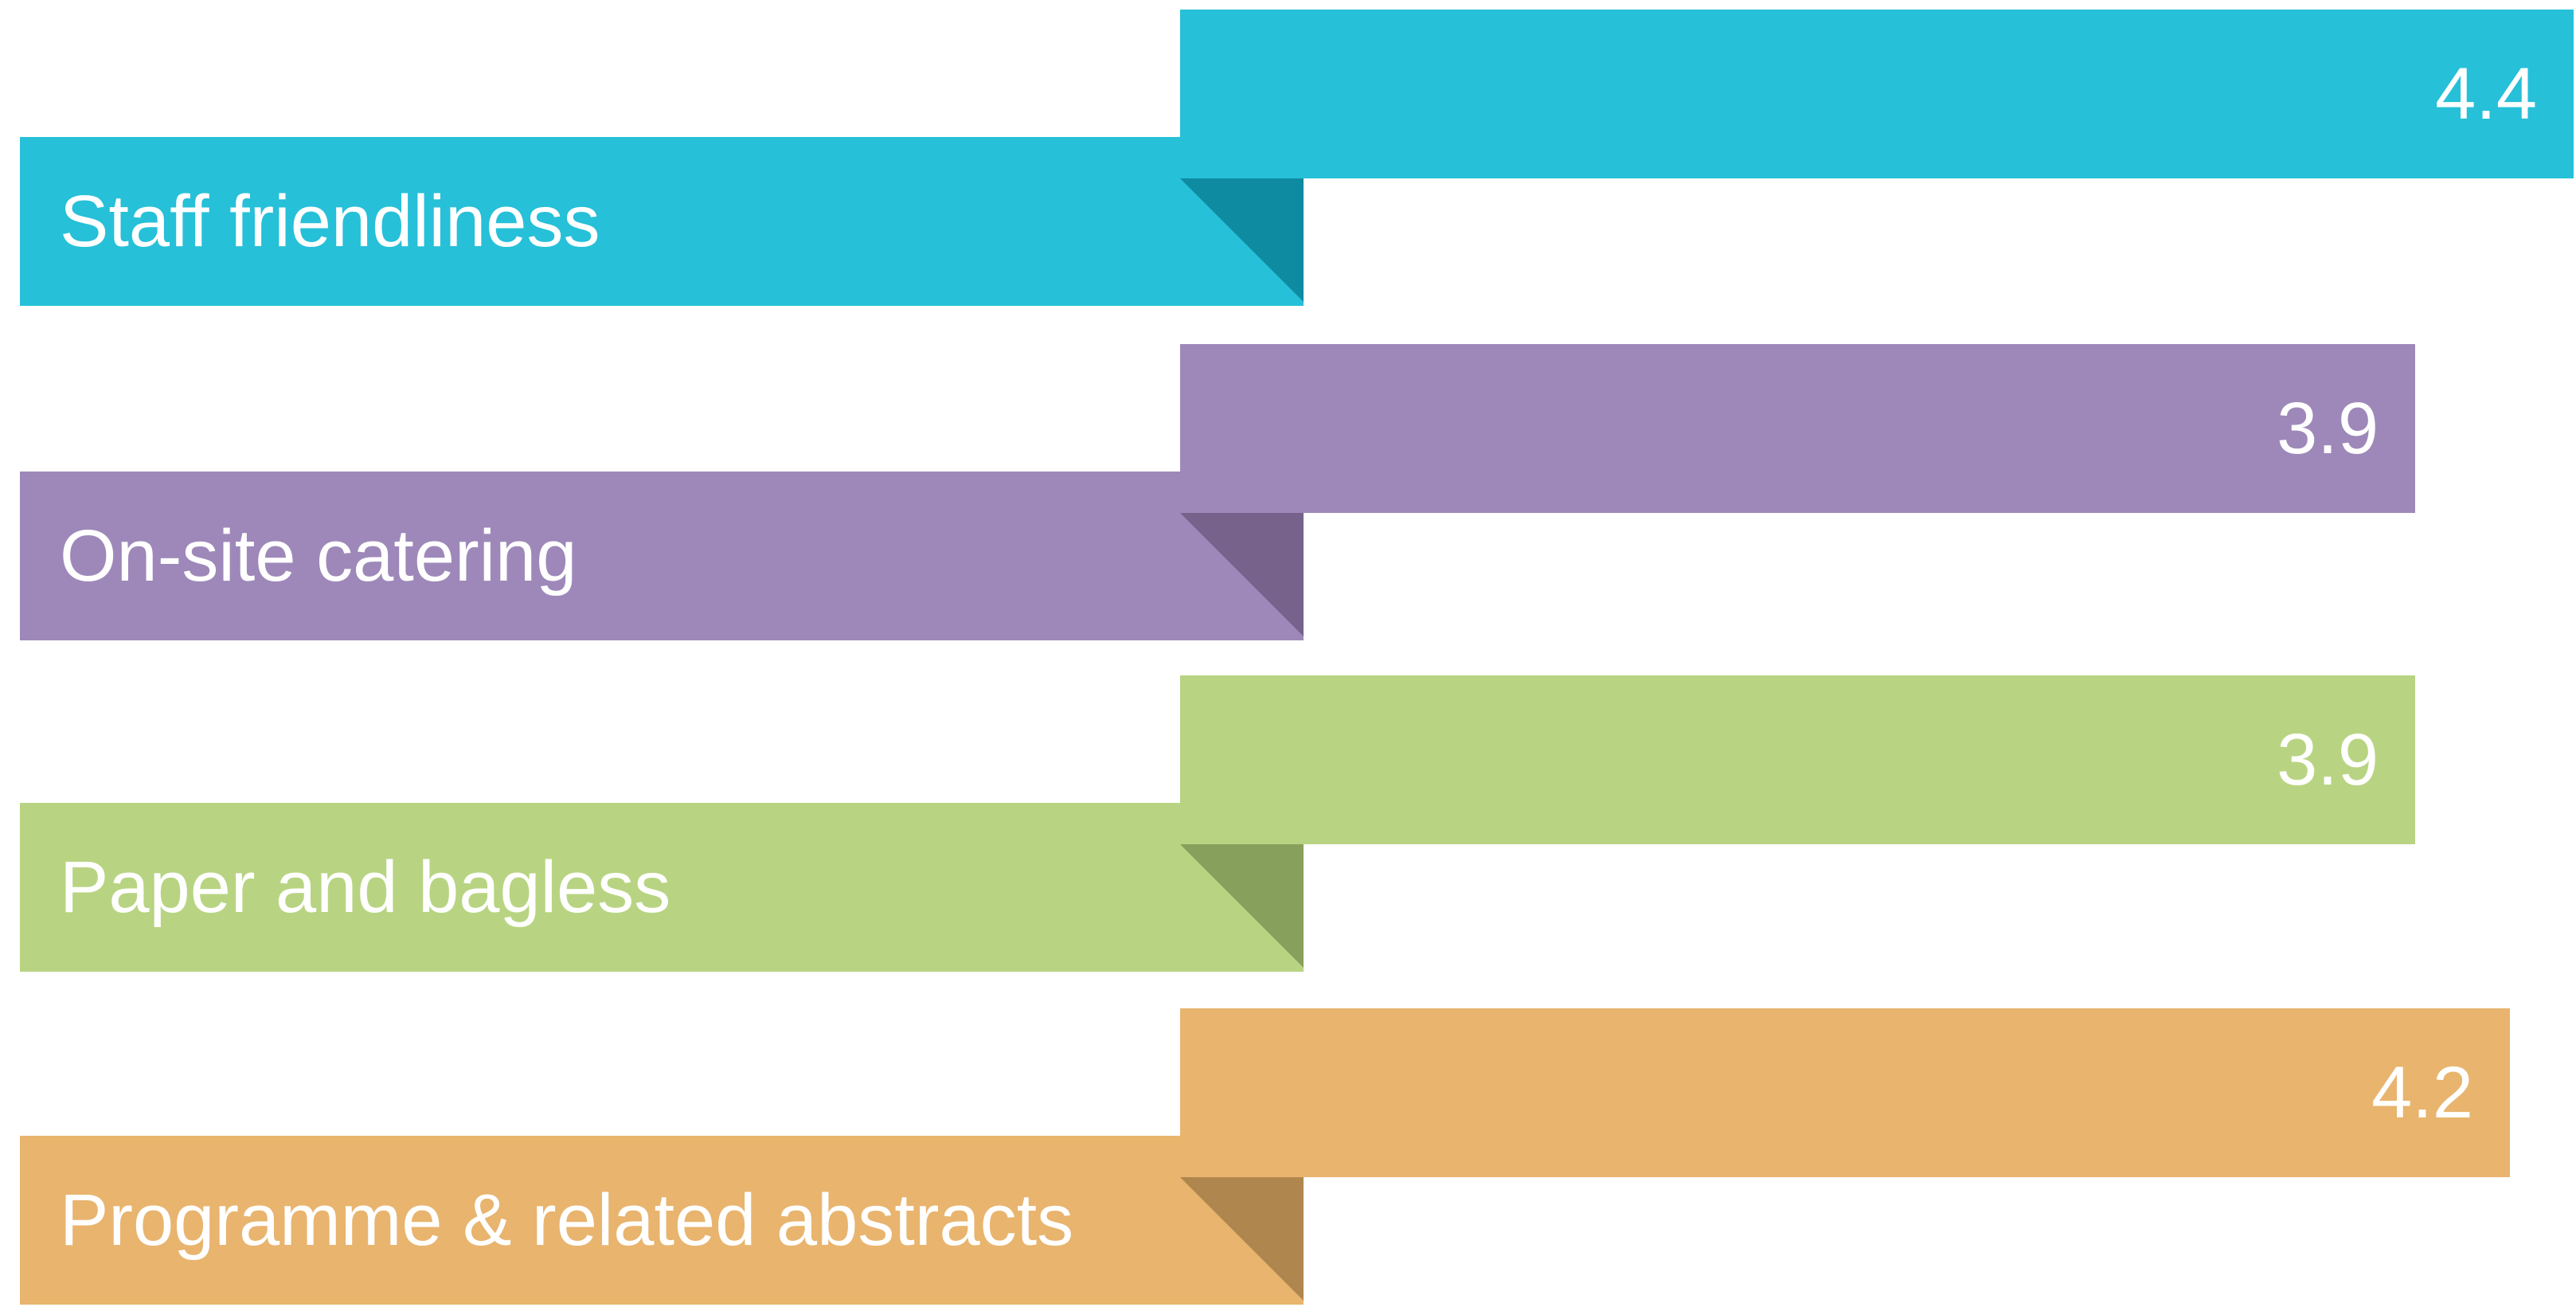 The image size is (2576, 1311). What do you see at coordinates (662, 556) in the screenshot?
I see `category-bar: On-site catering` at bounding box center [662, 556].